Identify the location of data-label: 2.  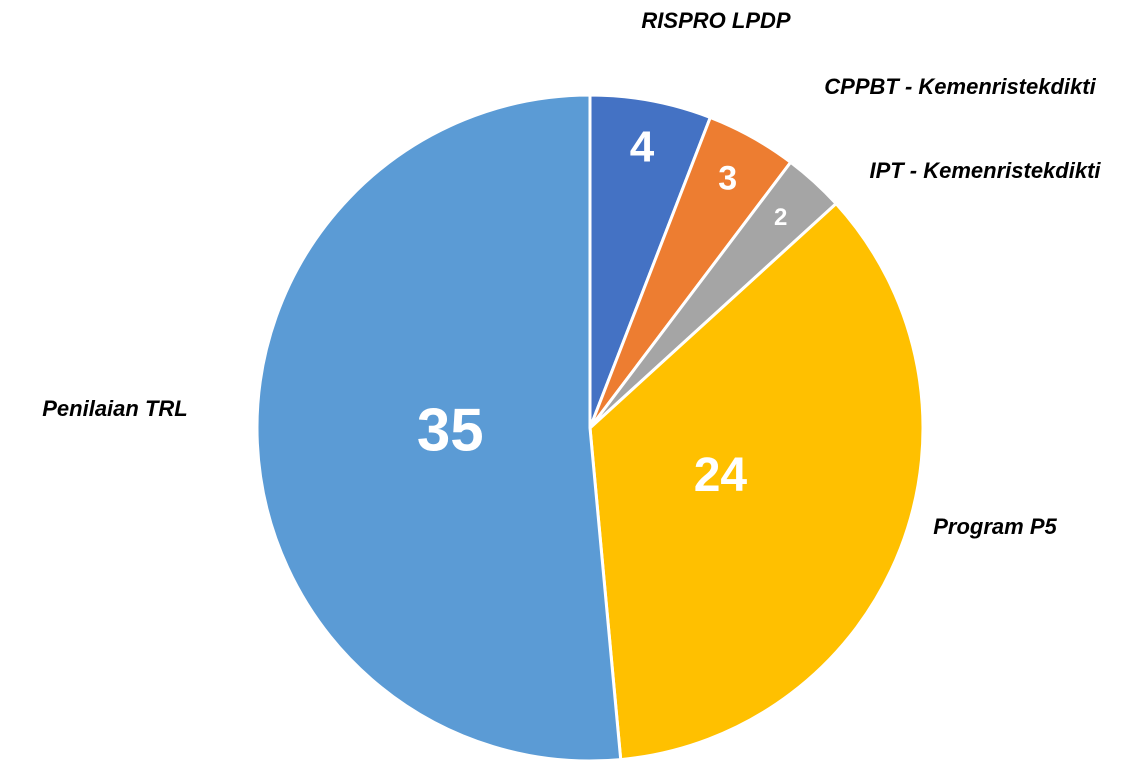
(780, 217).